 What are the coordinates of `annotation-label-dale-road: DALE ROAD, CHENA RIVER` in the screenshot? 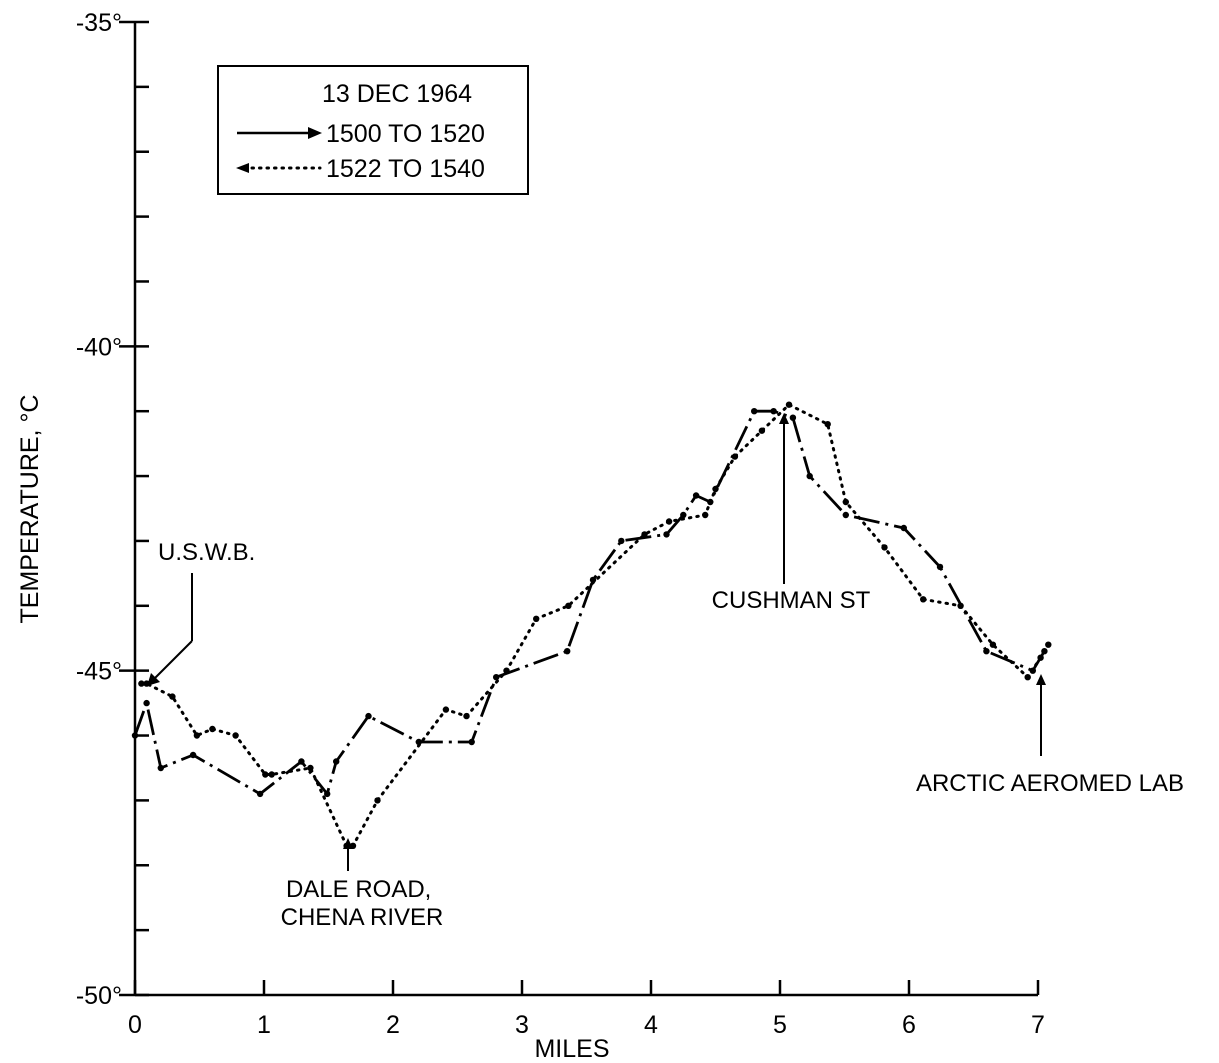 It's located at (362, 903).